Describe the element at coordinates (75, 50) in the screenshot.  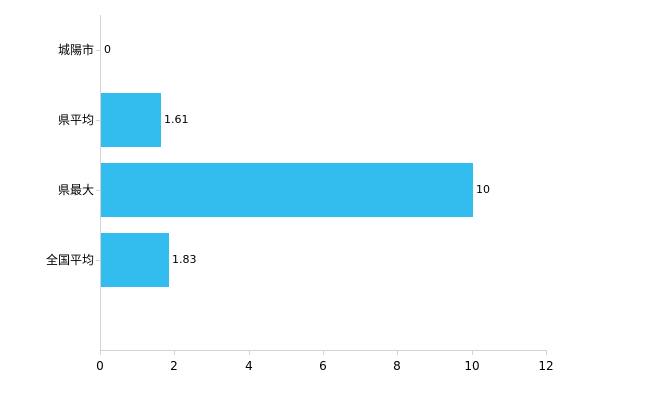
I see `category-label: 城陽市` at that location.